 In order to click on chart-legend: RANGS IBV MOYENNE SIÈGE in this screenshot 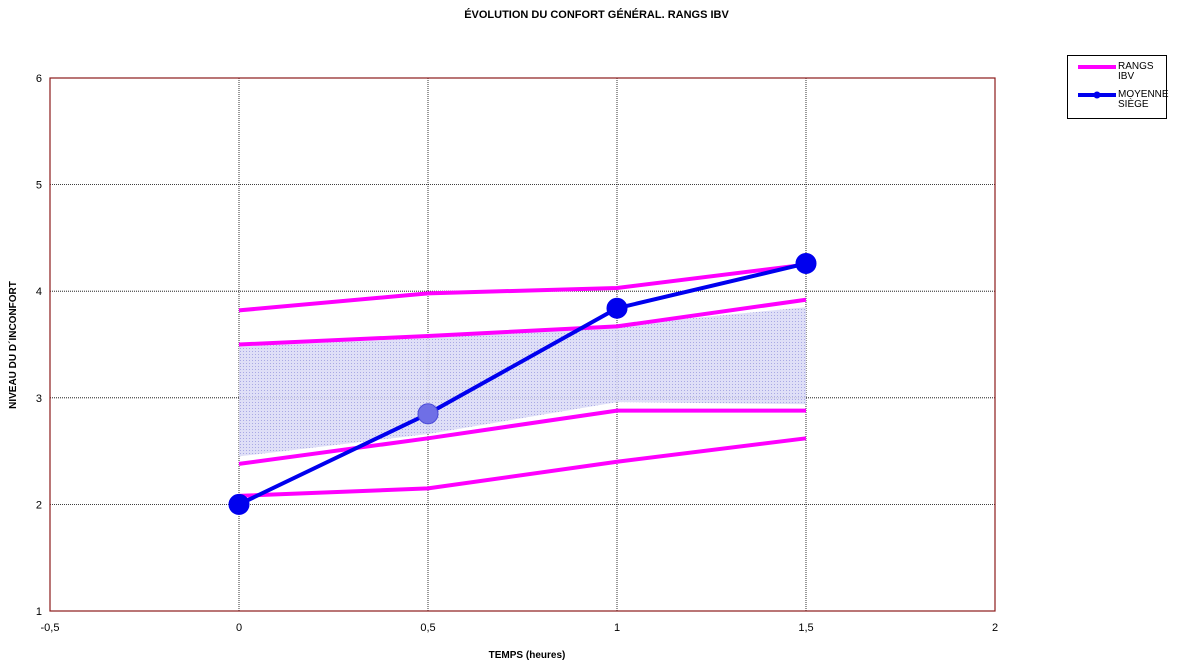, I will do `click(1118, 87)`.